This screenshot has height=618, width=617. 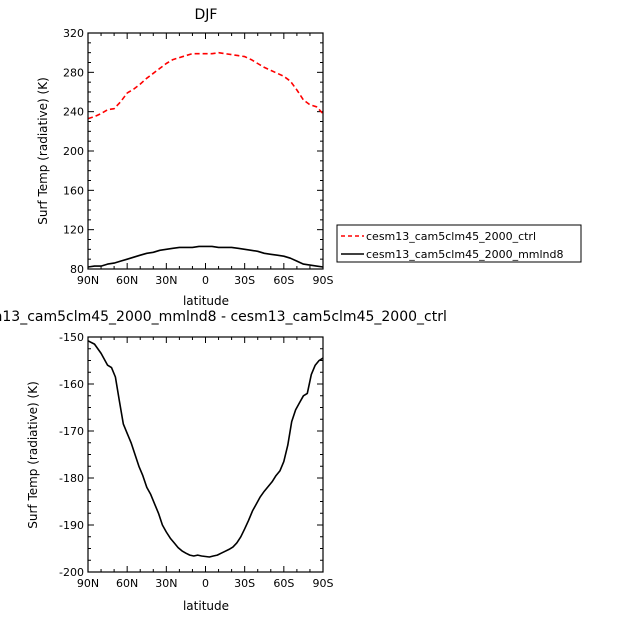 I want to click on top-y-tick-label: 120, so click(x=73, y=230).